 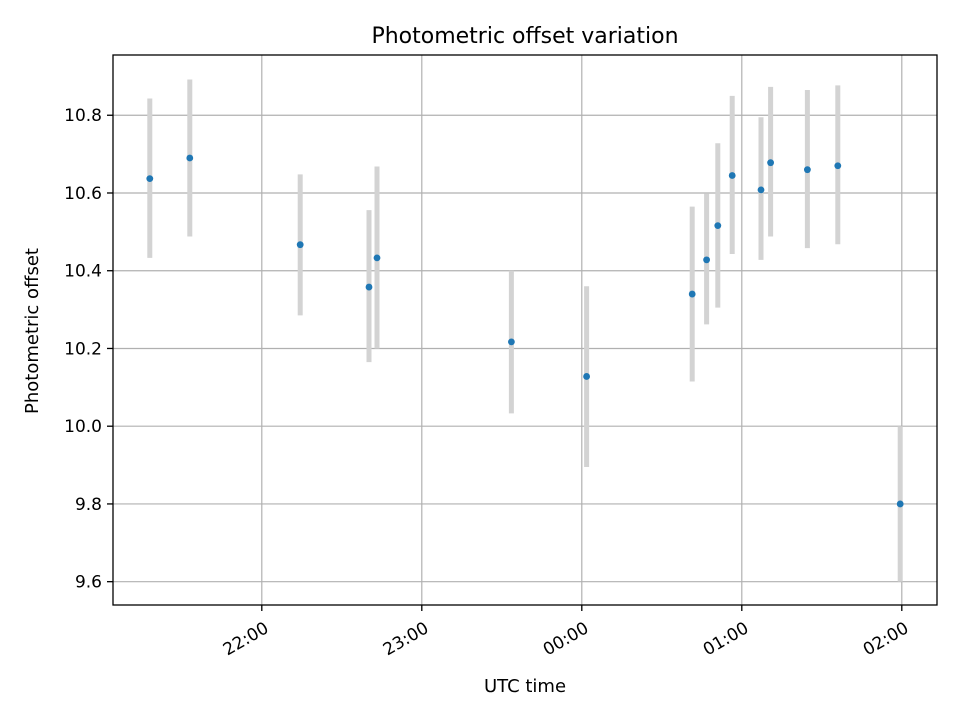 What do you see at coordinates (83, 349) in the screenshot?
I see `y-tick-label: 10.2` at bounding box center [83, 349].